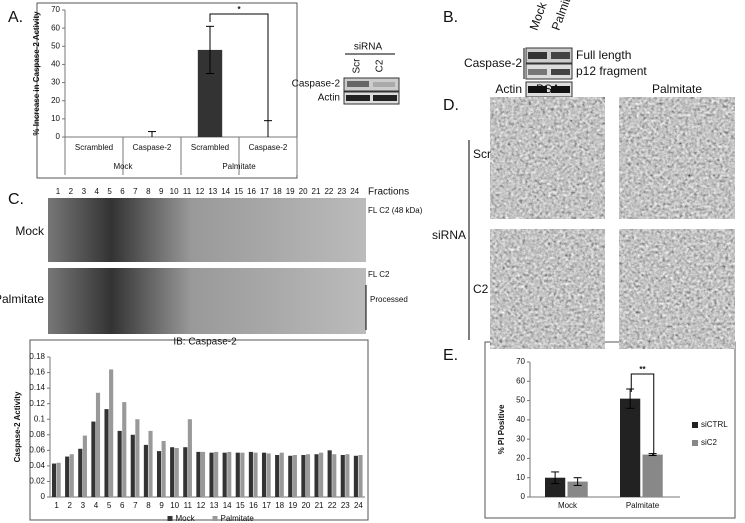 The image size is (745, 523). Describe the element at coordinates (316, 84) in the screenshot. I see `row-label: Caspase-2` at that location.